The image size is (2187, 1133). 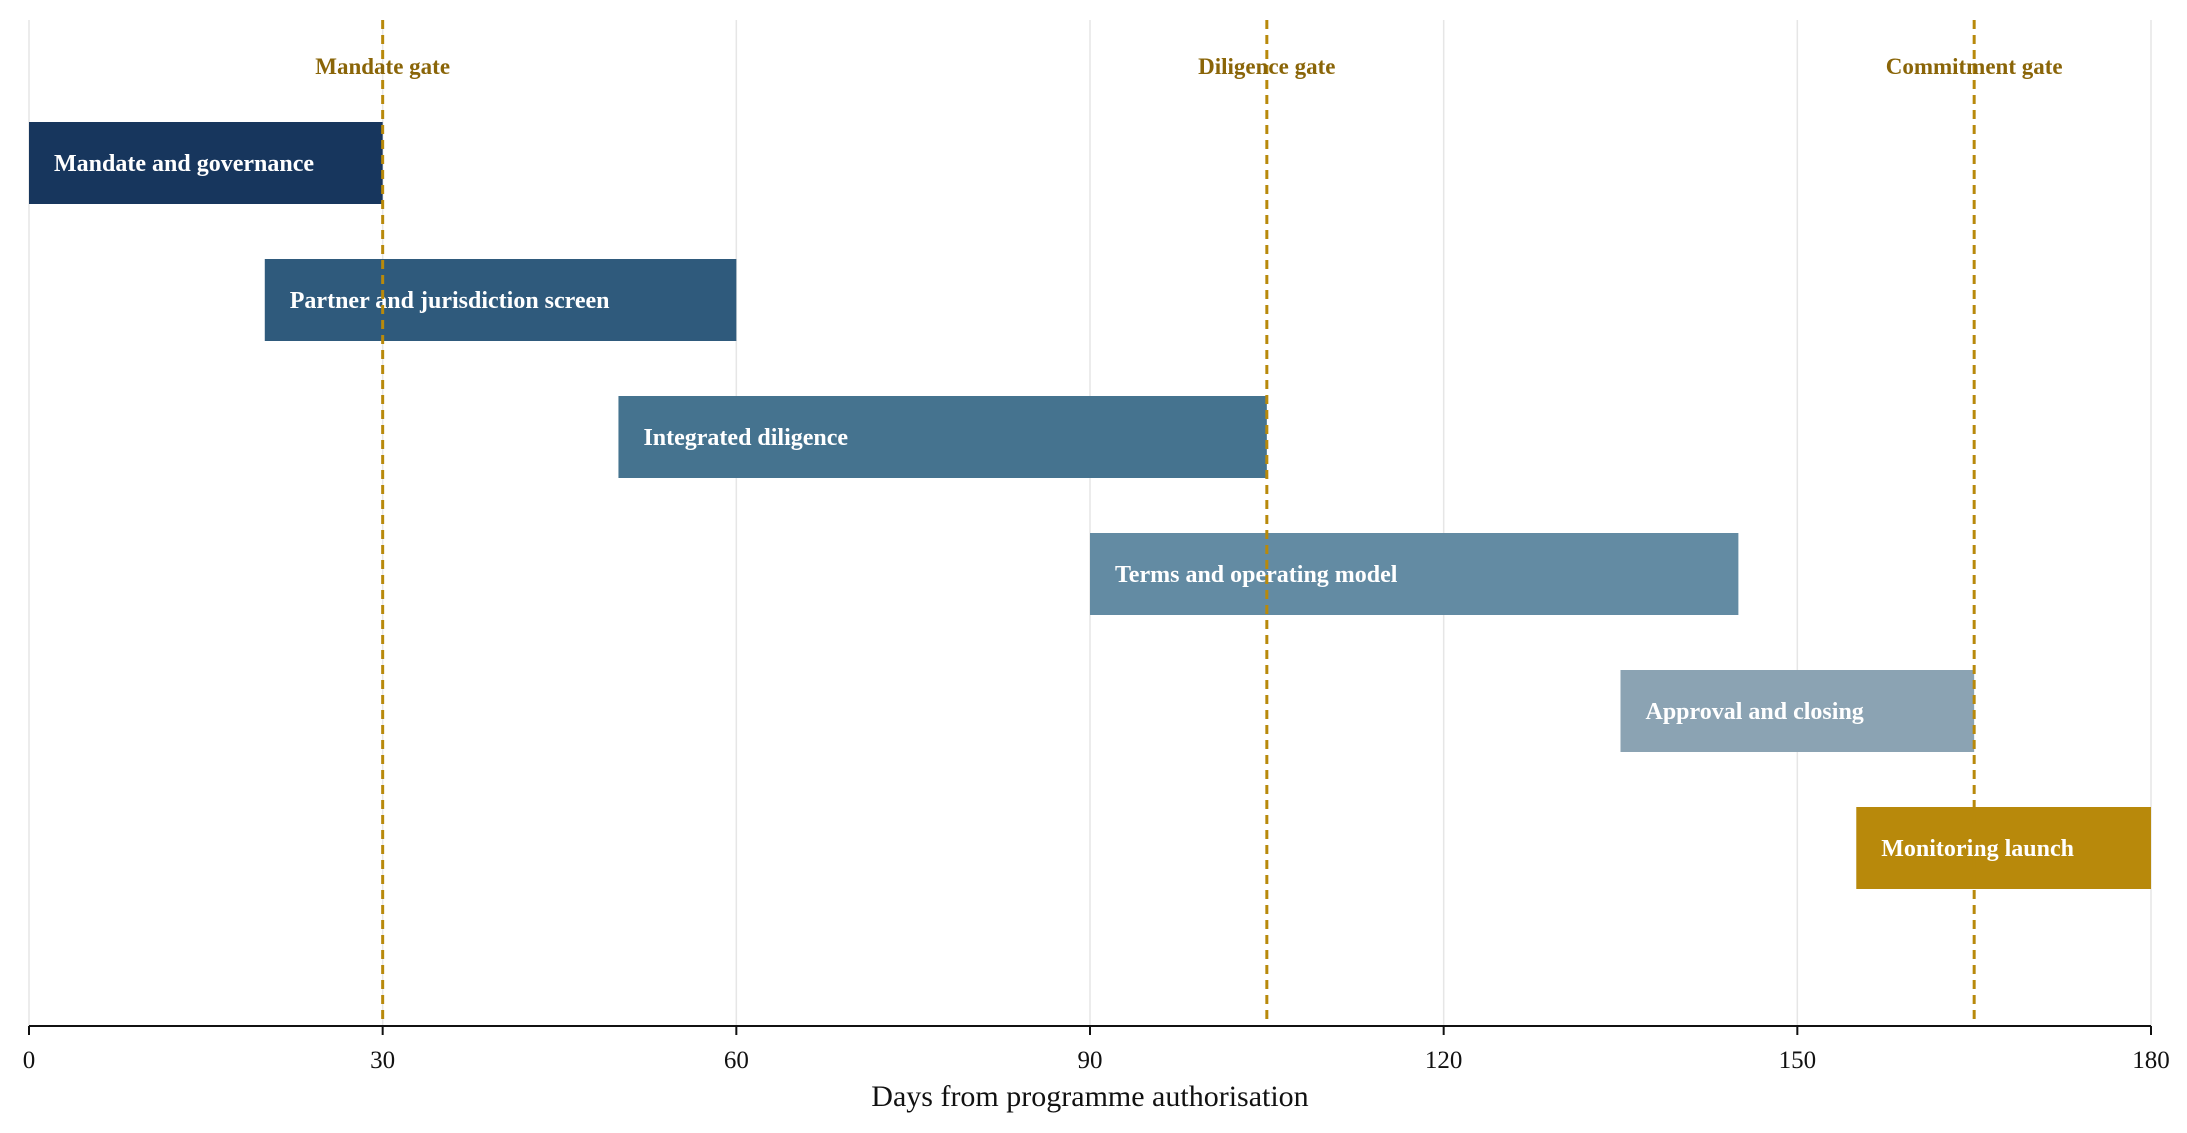 I want to click on x-tick-label-150: 150, so click(x=1798, y=1060).